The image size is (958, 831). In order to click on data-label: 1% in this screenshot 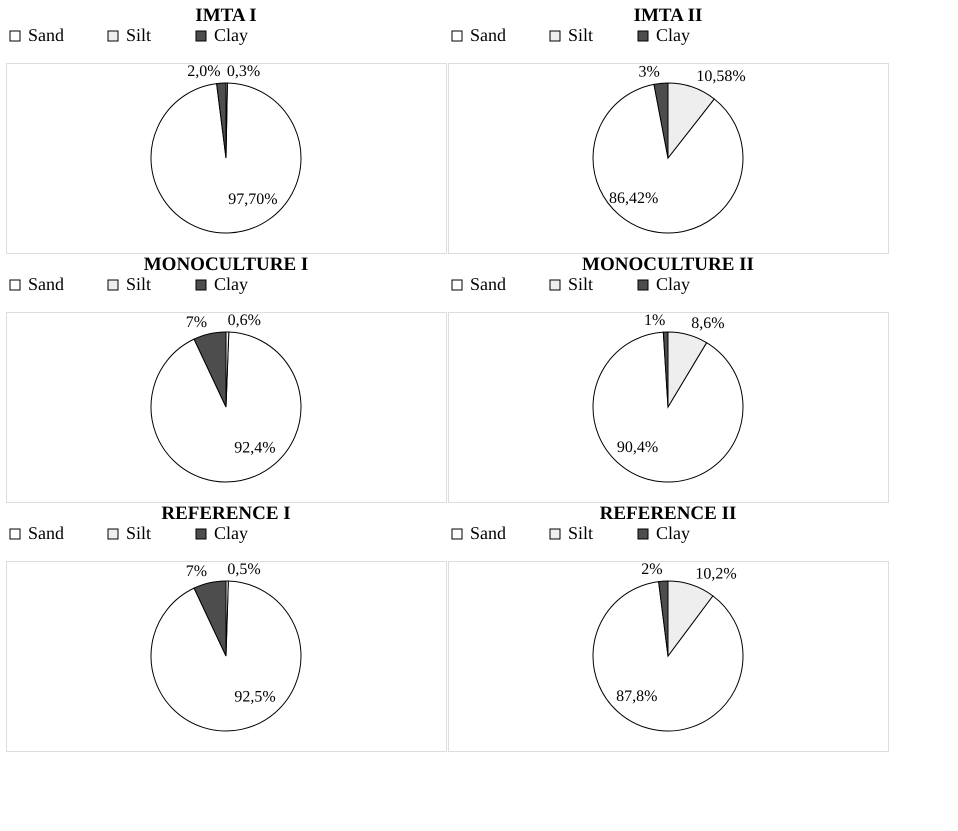, I will do `click(655, 321)`.